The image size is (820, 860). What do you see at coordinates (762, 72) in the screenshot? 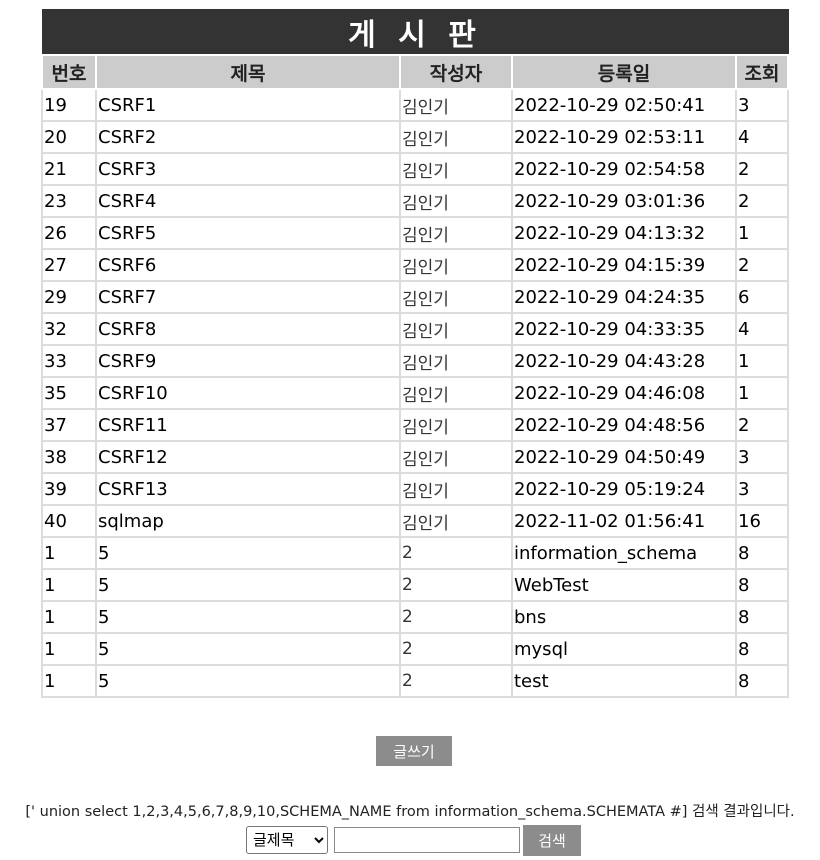
I see `column-header-views: 조회` at bounding box center [762, 72].